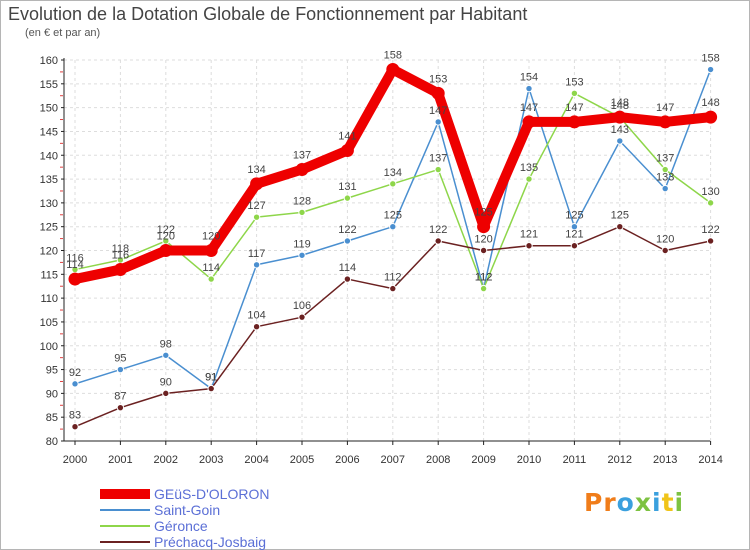 Image resolution: width=750 pixels, height=550 pixels. What do you see at coordinates (49, 180) in the screenshot?
I see `y-tick-label: 135` at bounding box center [49, 180].